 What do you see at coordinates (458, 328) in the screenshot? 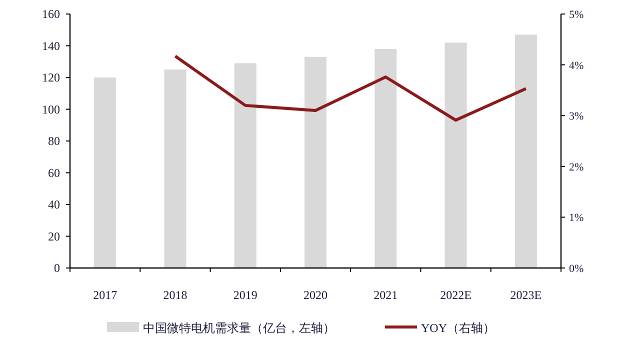
I see `legend-label: YOY（右轴）` at bounding box center [458, 328].